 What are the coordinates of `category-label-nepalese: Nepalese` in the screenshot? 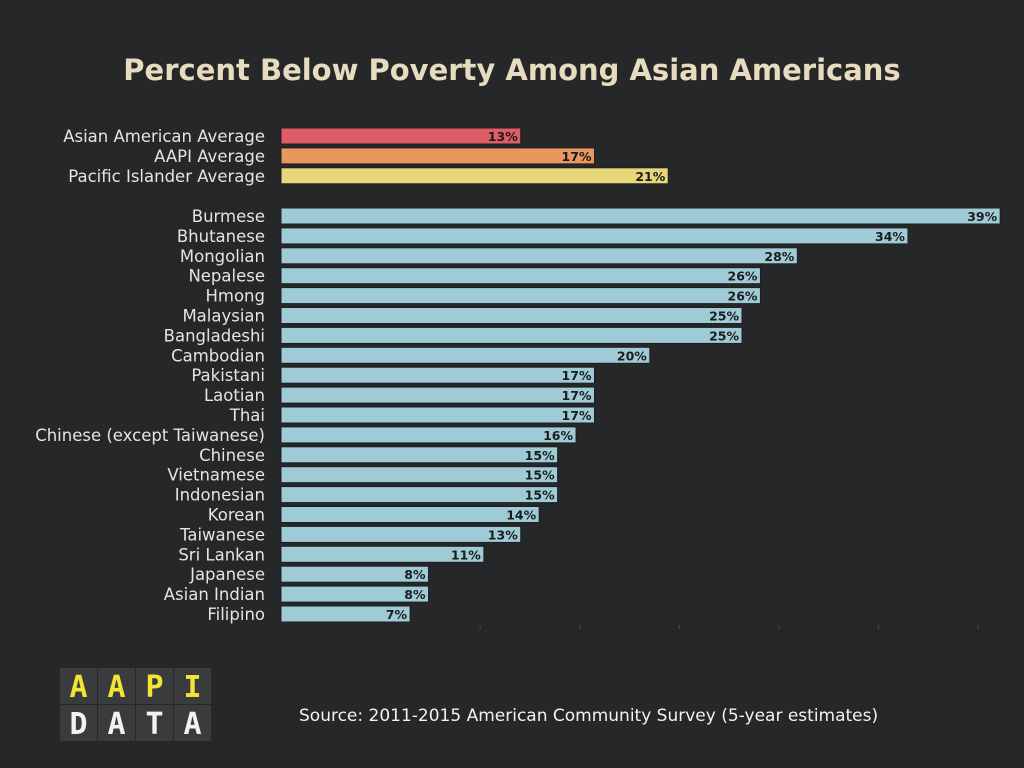 It's located at (226, 276).